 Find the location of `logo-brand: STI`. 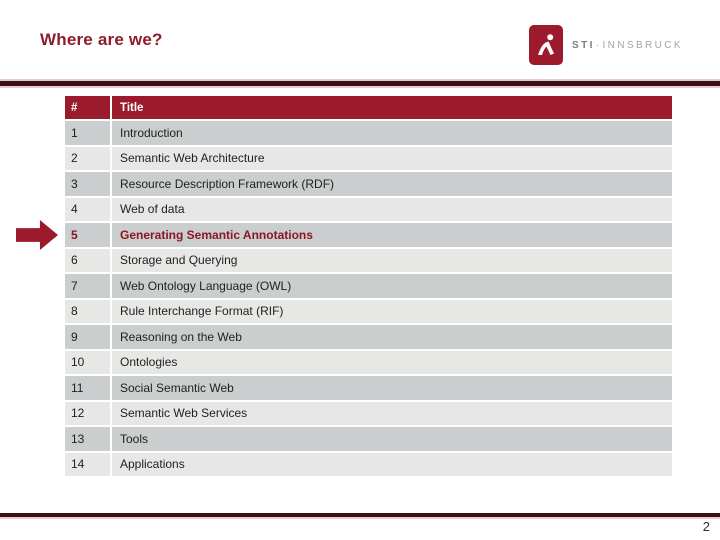

logo-brand: STI is located at coordinates (583, 45).